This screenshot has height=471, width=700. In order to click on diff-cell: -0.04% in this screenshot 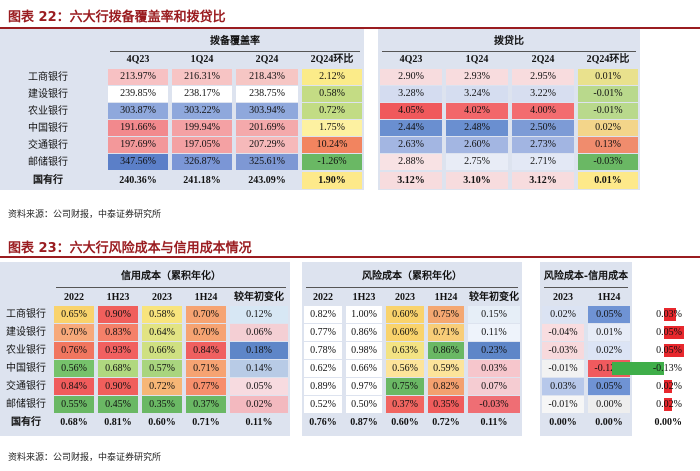, I will do `click(563, 332)`.